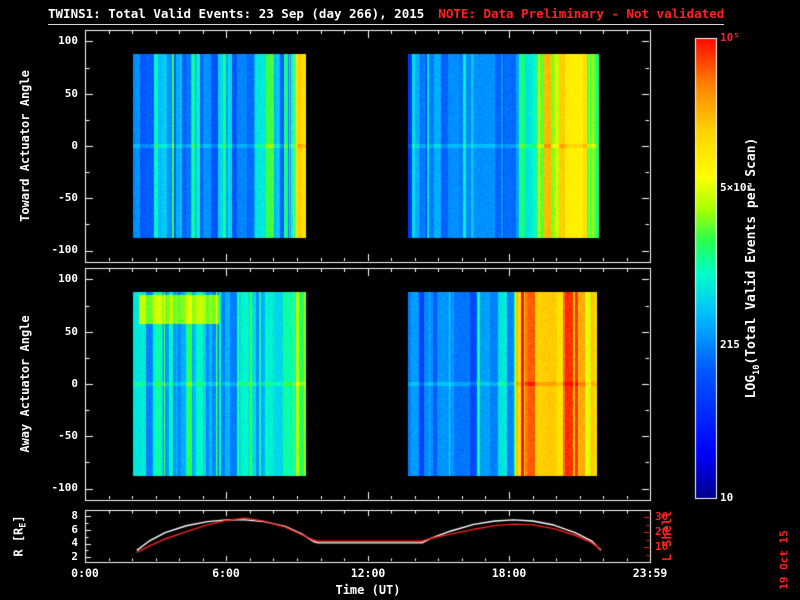  I want to click on r-ytick-2: 2, so click(74, 556).